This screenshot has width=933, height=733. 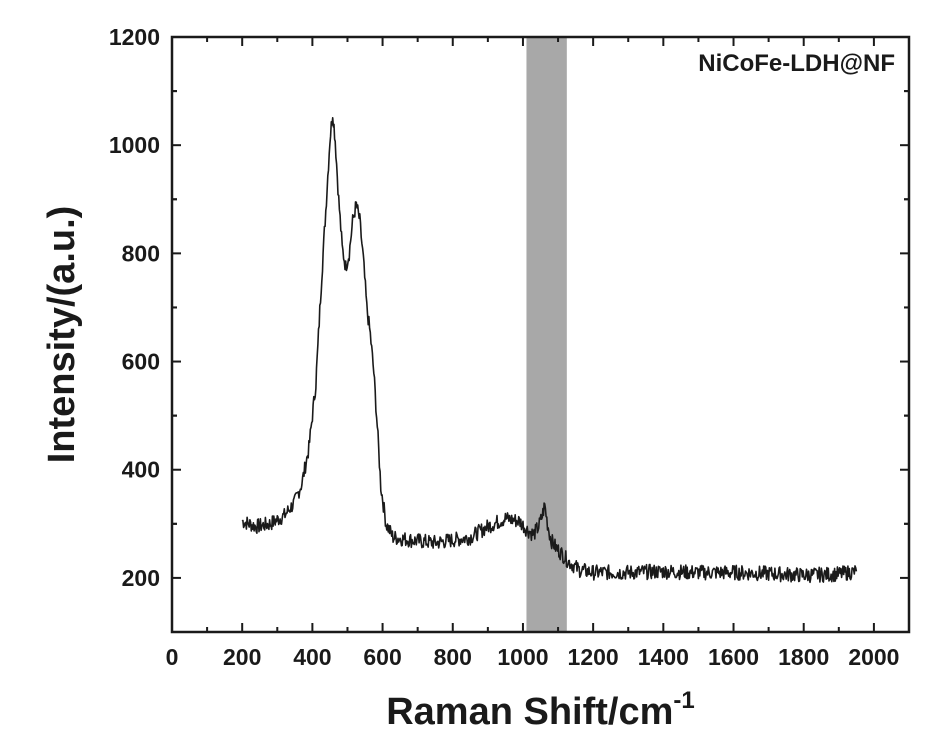 What do you see at coordinates (382, 657) in the screenshot?
I see `x-tick-label: 600` at bounding box center [382, 657].